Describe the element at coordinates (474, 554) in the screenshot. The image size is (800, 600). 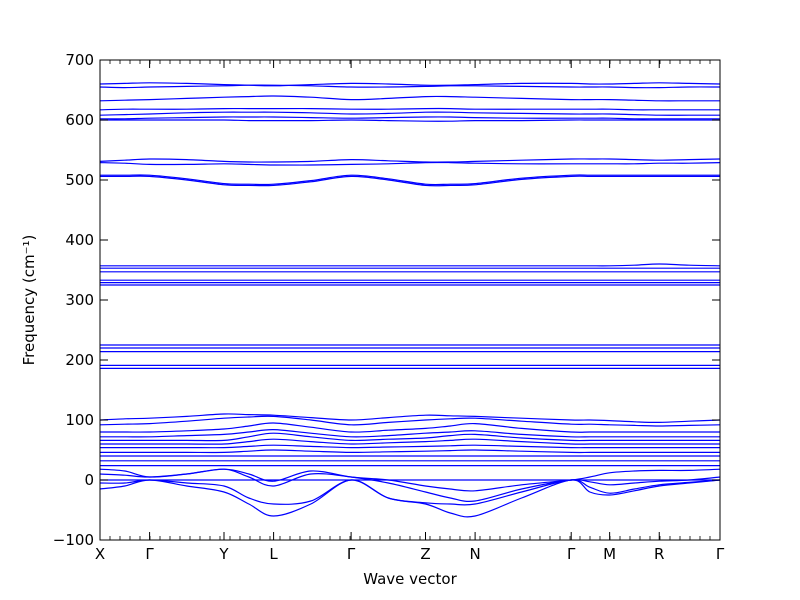
I see `x-tick-label: N` at that location.